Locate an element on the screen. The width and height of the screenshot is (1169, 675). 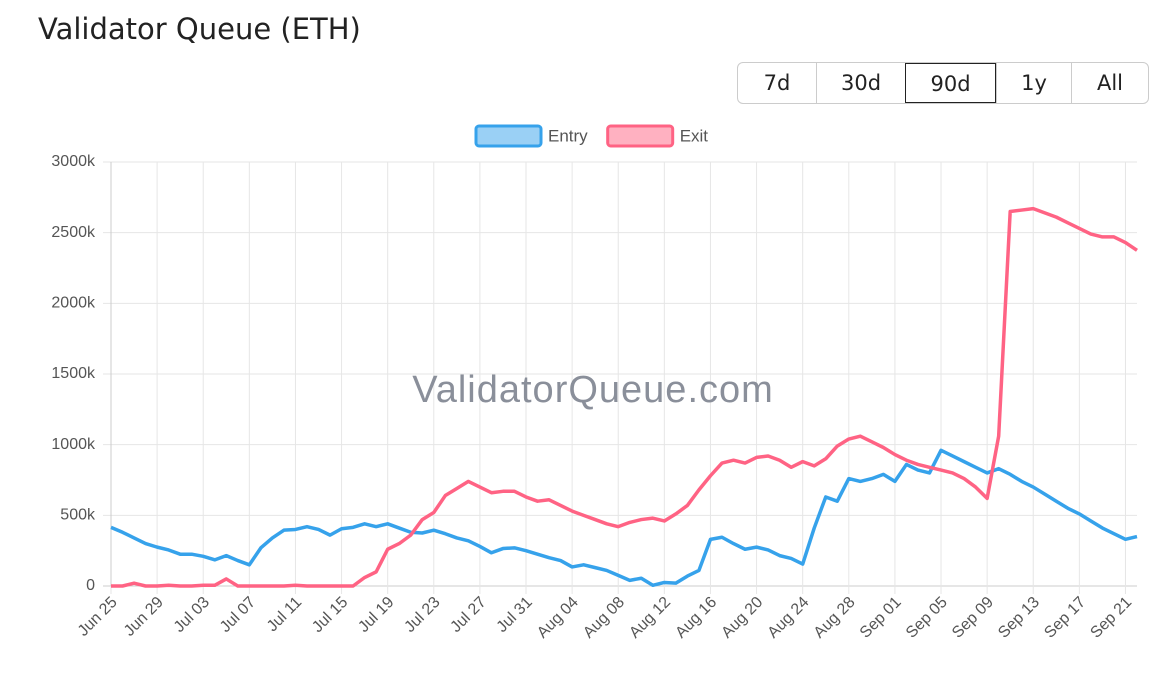
y-tick-label: 2000k is located at coordinates (73, 303).